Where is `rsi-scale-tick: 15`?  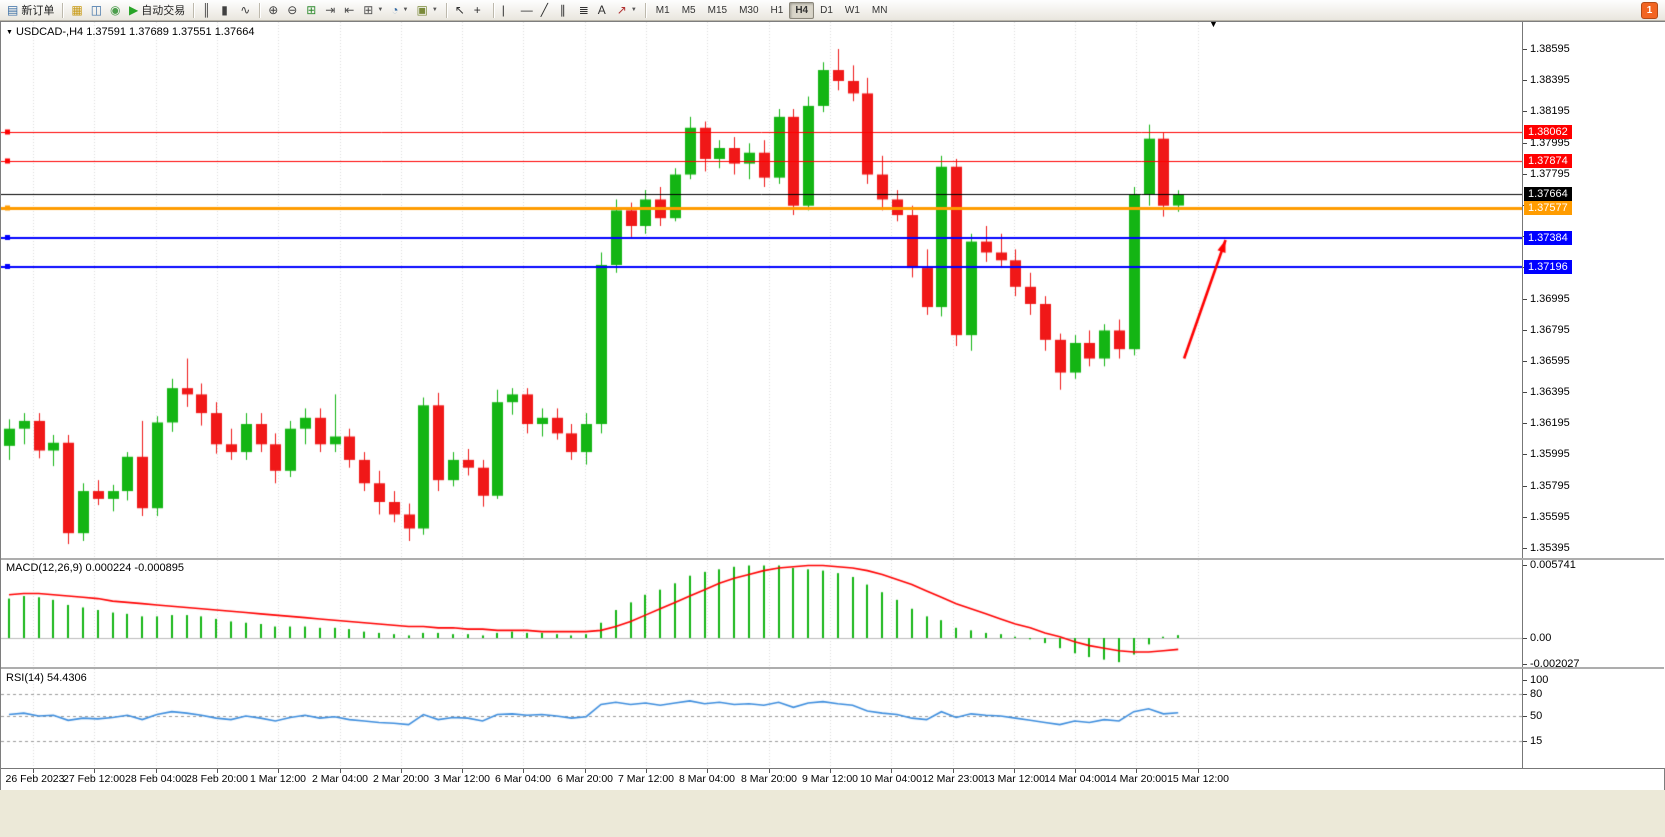 rsi-scale-tick: 15 is located at coordinates (1536, 741).